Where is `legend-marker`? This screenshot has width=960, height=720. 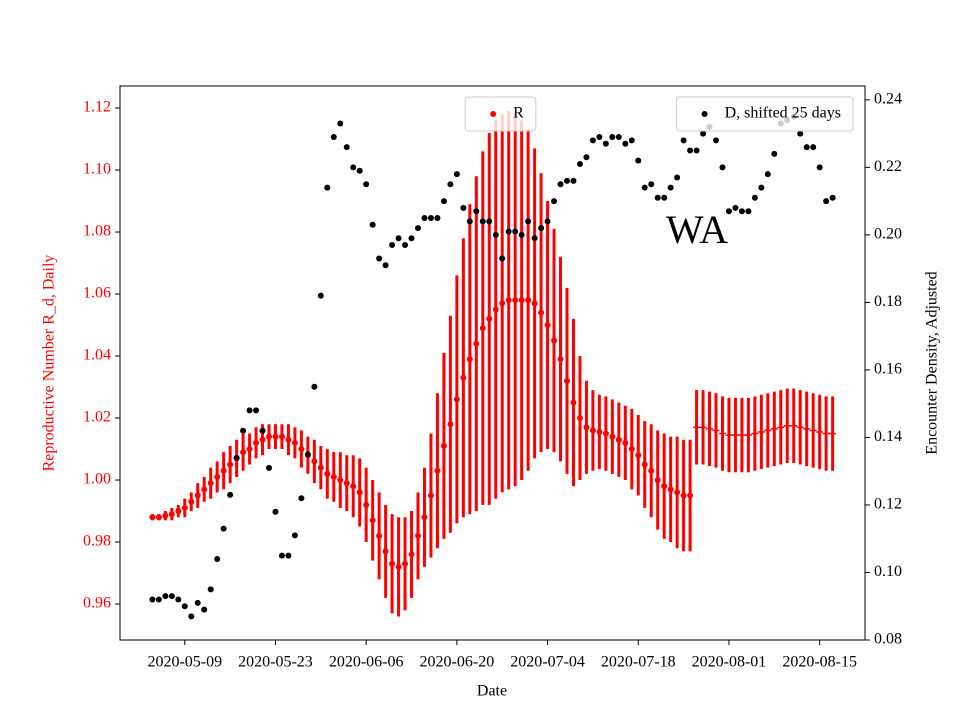
legend-marker is located at coordinates (704, 114).